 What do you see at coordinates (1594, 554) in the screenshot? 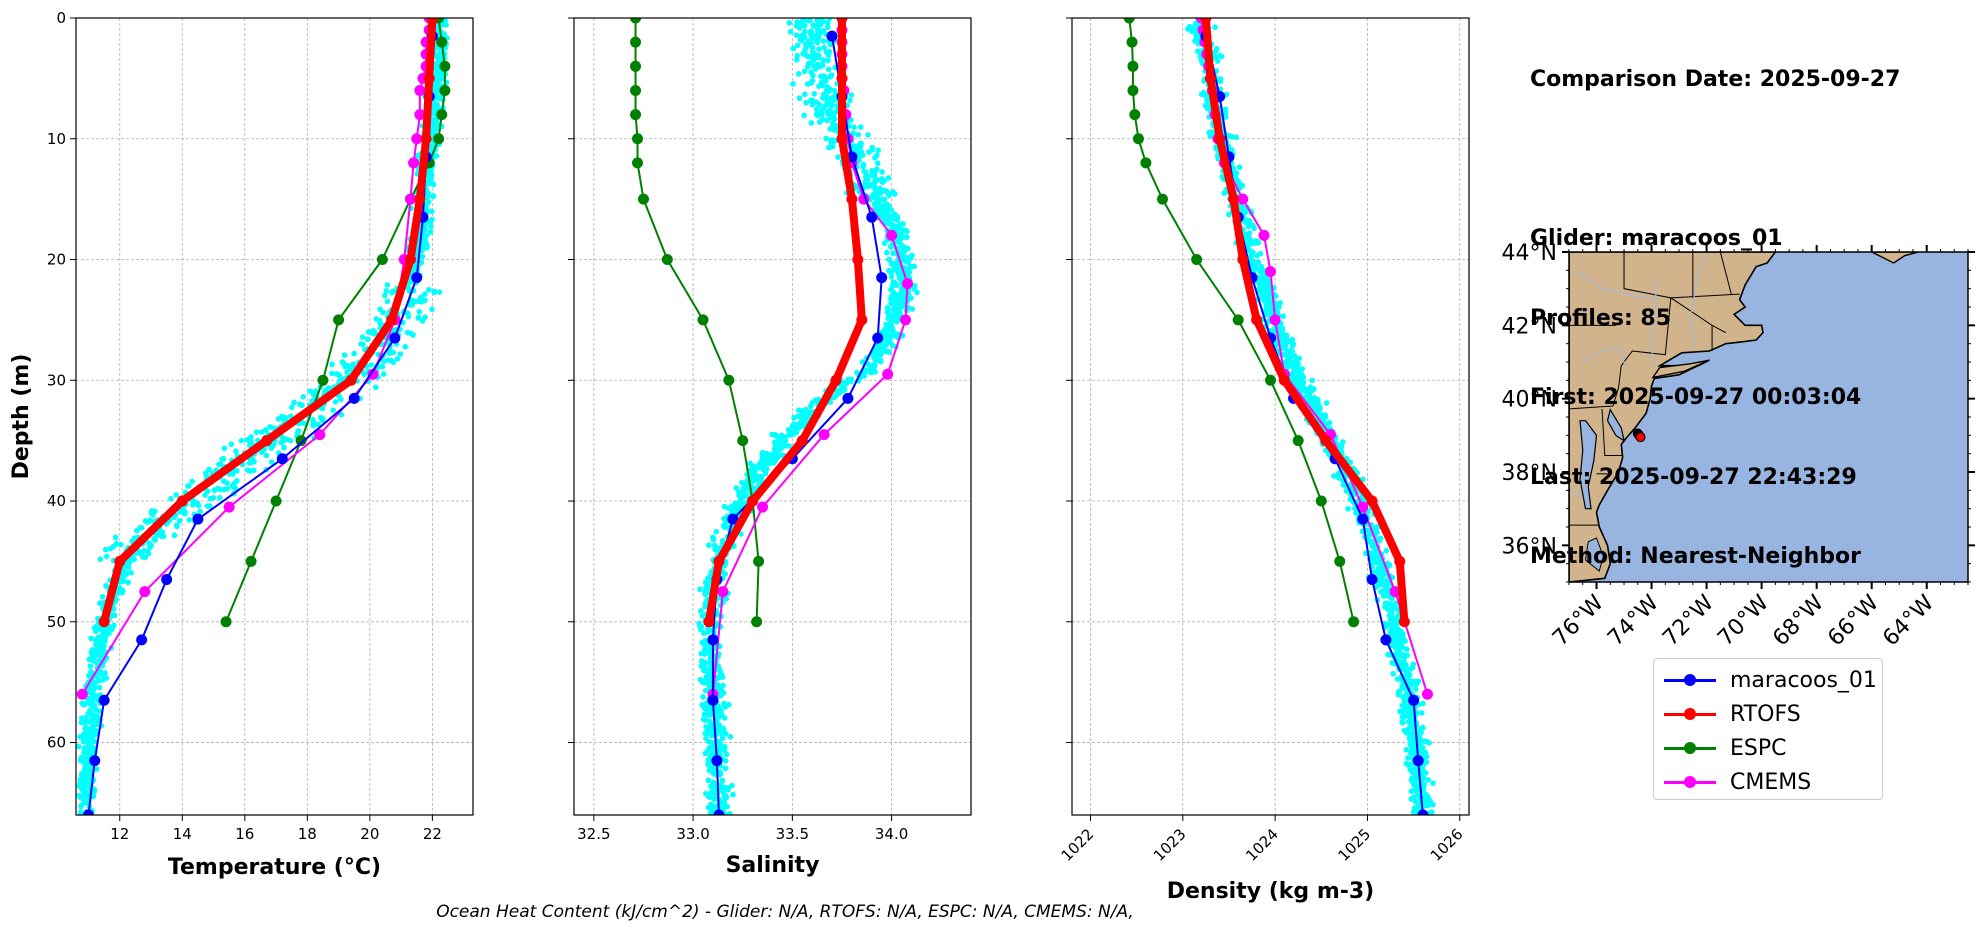
I see `pamlico-sound` at bounding box center [1594, 554].